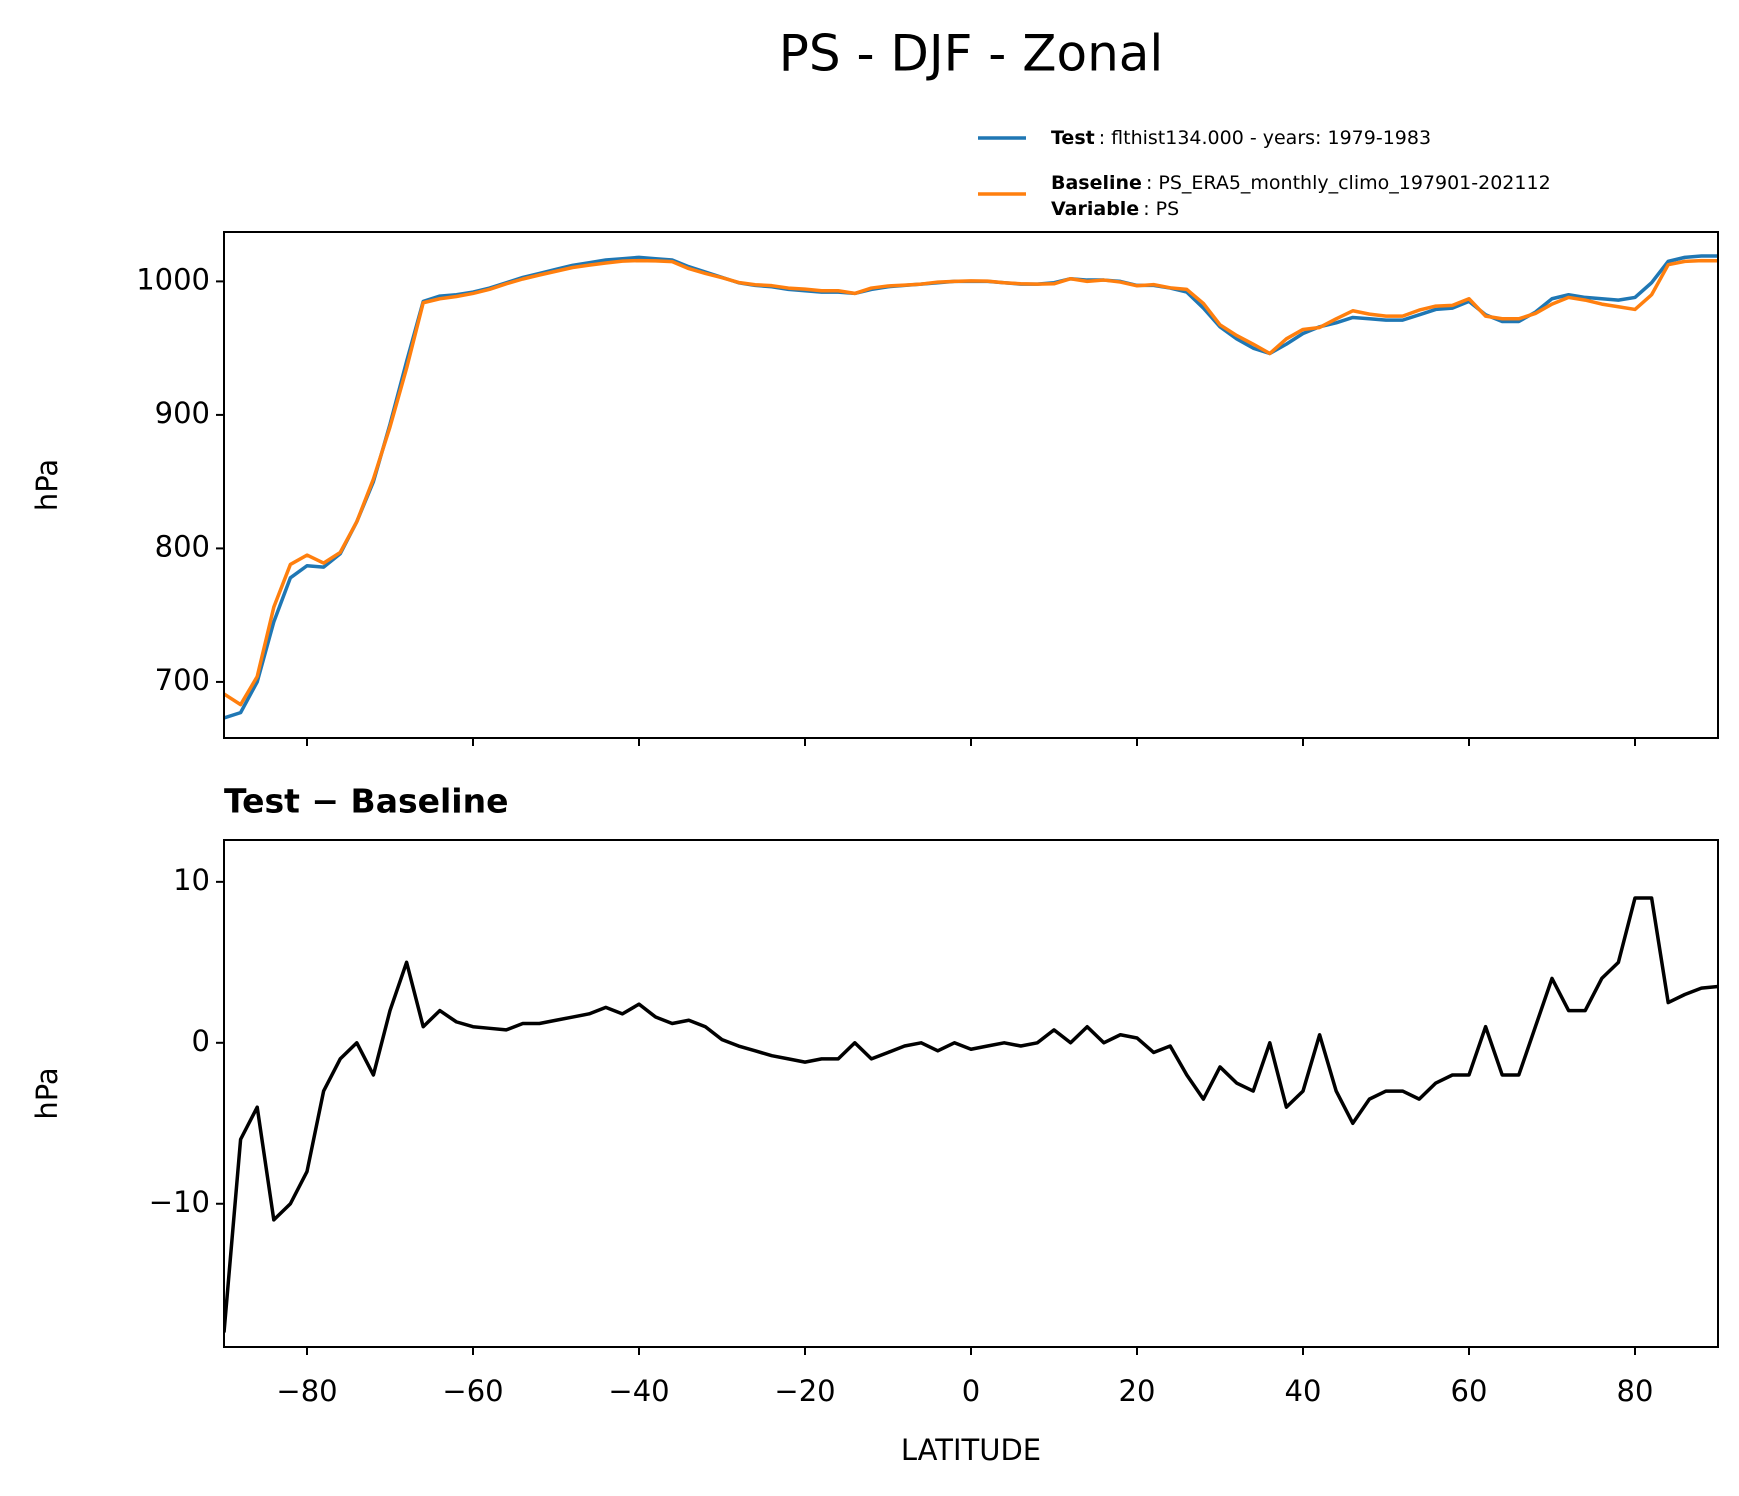  Describe the element at coordinates (638, 1391) in the screenshot. I see `x-tick-label: −40` at that location.